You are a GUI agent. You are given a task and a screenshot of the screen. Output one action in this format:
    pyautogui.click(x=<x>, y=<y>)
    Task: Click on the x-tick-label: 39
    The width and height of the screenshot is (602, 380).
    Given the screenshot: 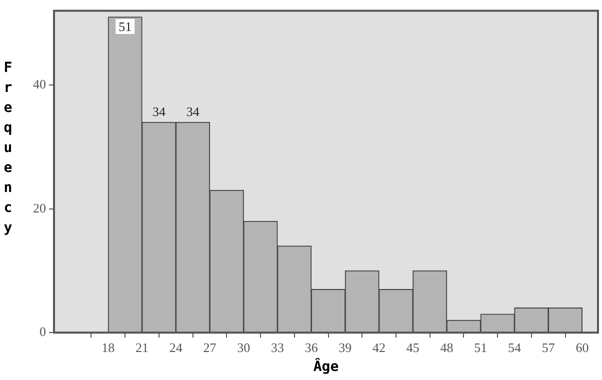 What is the action you would take?
    pyautogui.click(x=345, y=347)
    